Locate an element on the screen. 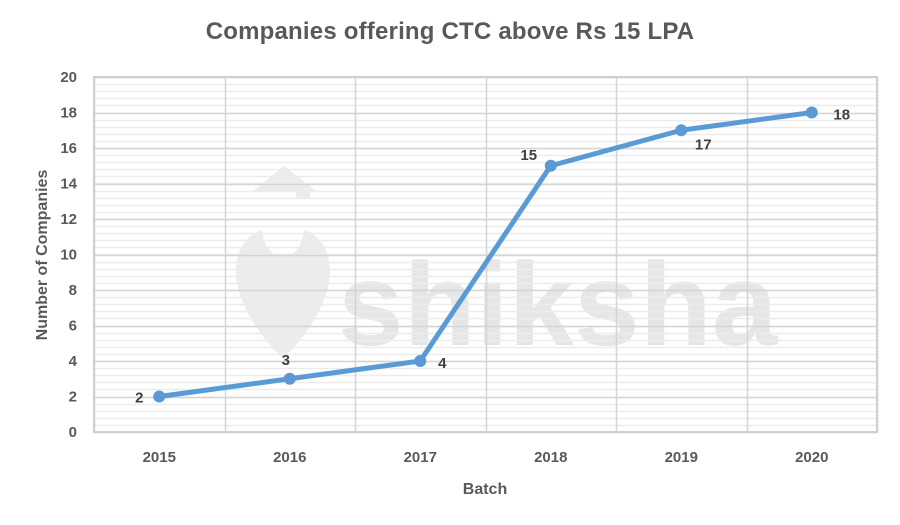 The image size is (900, 525). y-tick-label: 16 is located at coordinates (68, 148).